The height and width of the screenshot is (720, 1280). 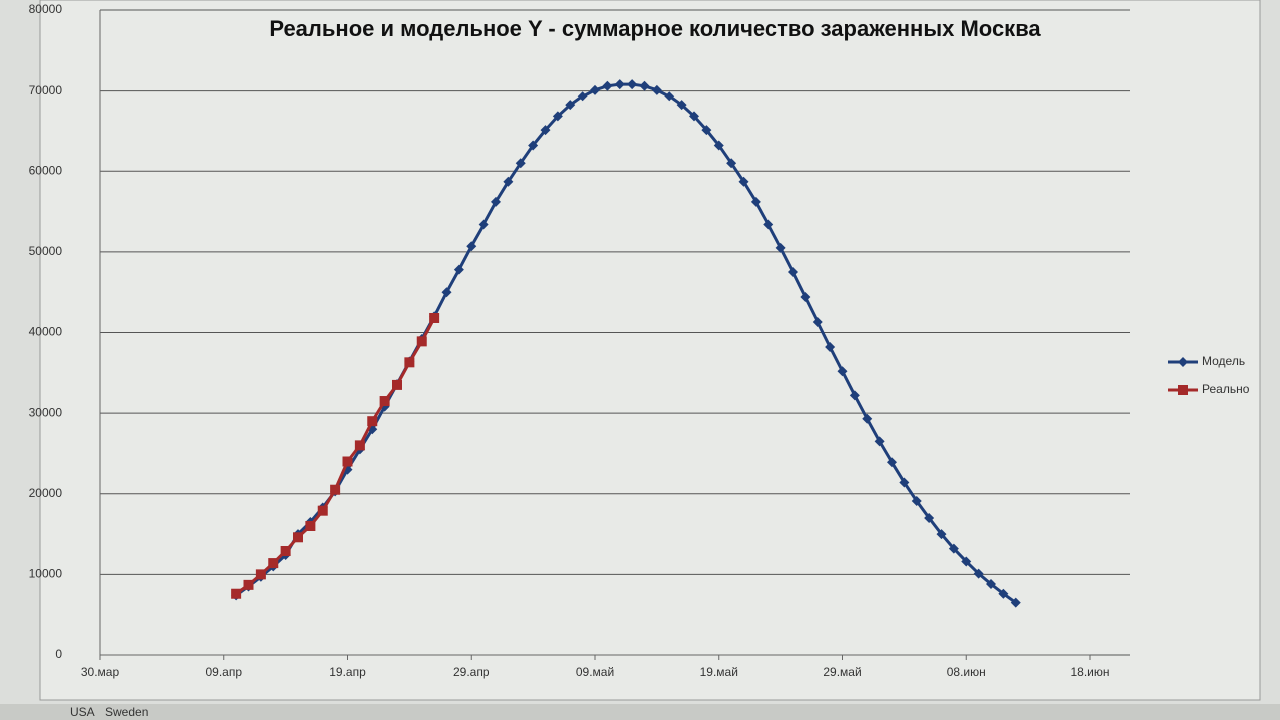 I want to click on sheet-tab-bar, so click(x=640, y=712).